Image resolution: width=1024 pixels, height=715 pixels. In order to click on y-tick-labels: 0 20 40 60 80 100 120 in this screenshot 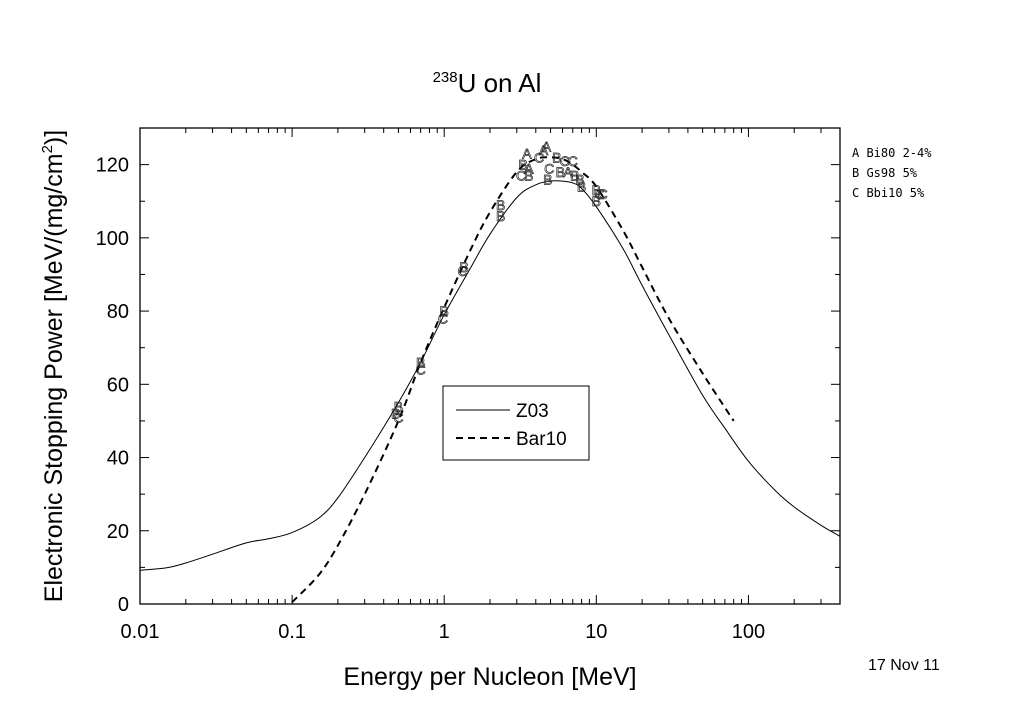, I will do `click(112, 385)`.